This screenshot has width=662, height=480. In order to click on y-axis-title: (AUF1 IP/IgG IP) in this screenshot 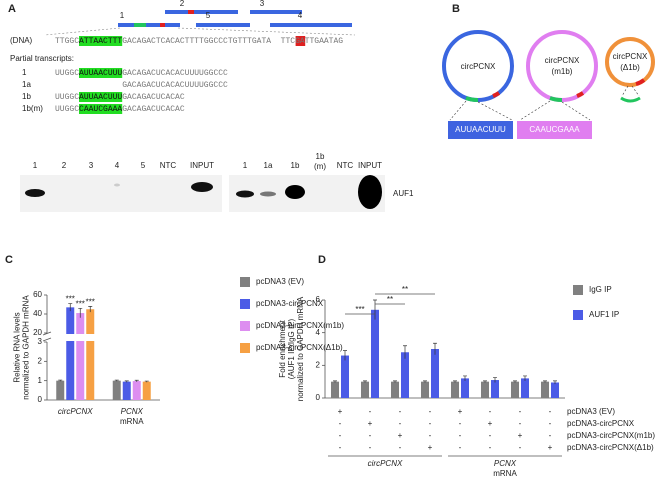, I will do `click(291, 348)`.